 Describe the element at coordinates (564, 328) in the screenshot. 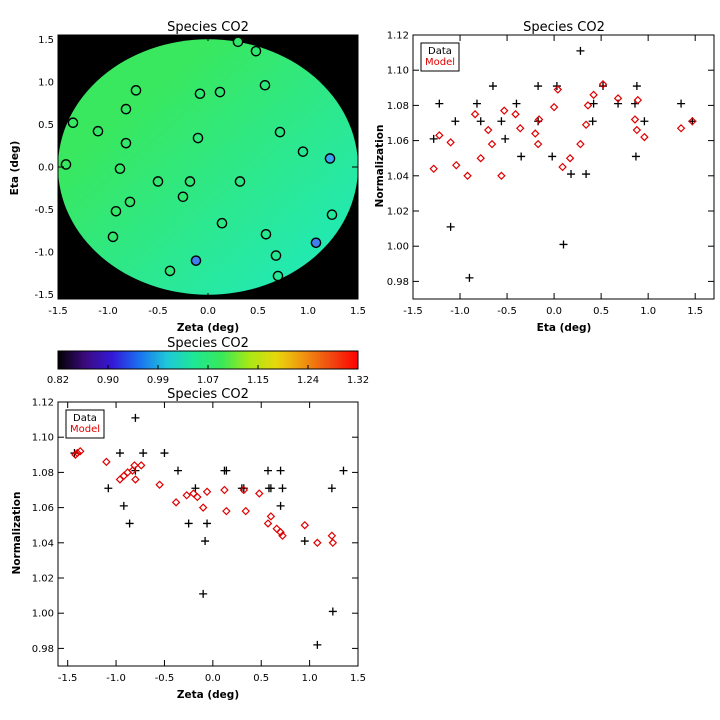

I see `eta-xlabel: Eta (deg)` at that location.